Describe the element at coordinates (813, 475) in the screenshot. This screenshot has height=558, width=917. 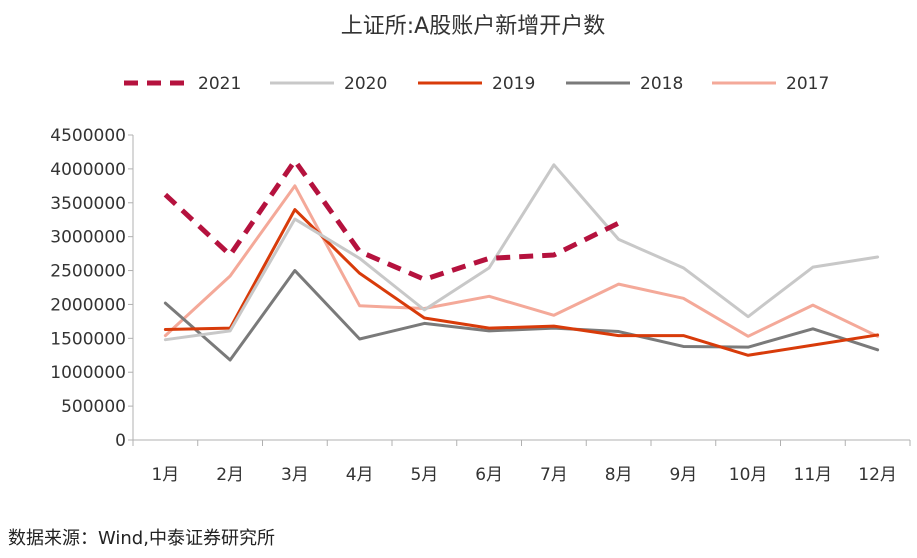
I see `x-tick-label: 11月` at that location.